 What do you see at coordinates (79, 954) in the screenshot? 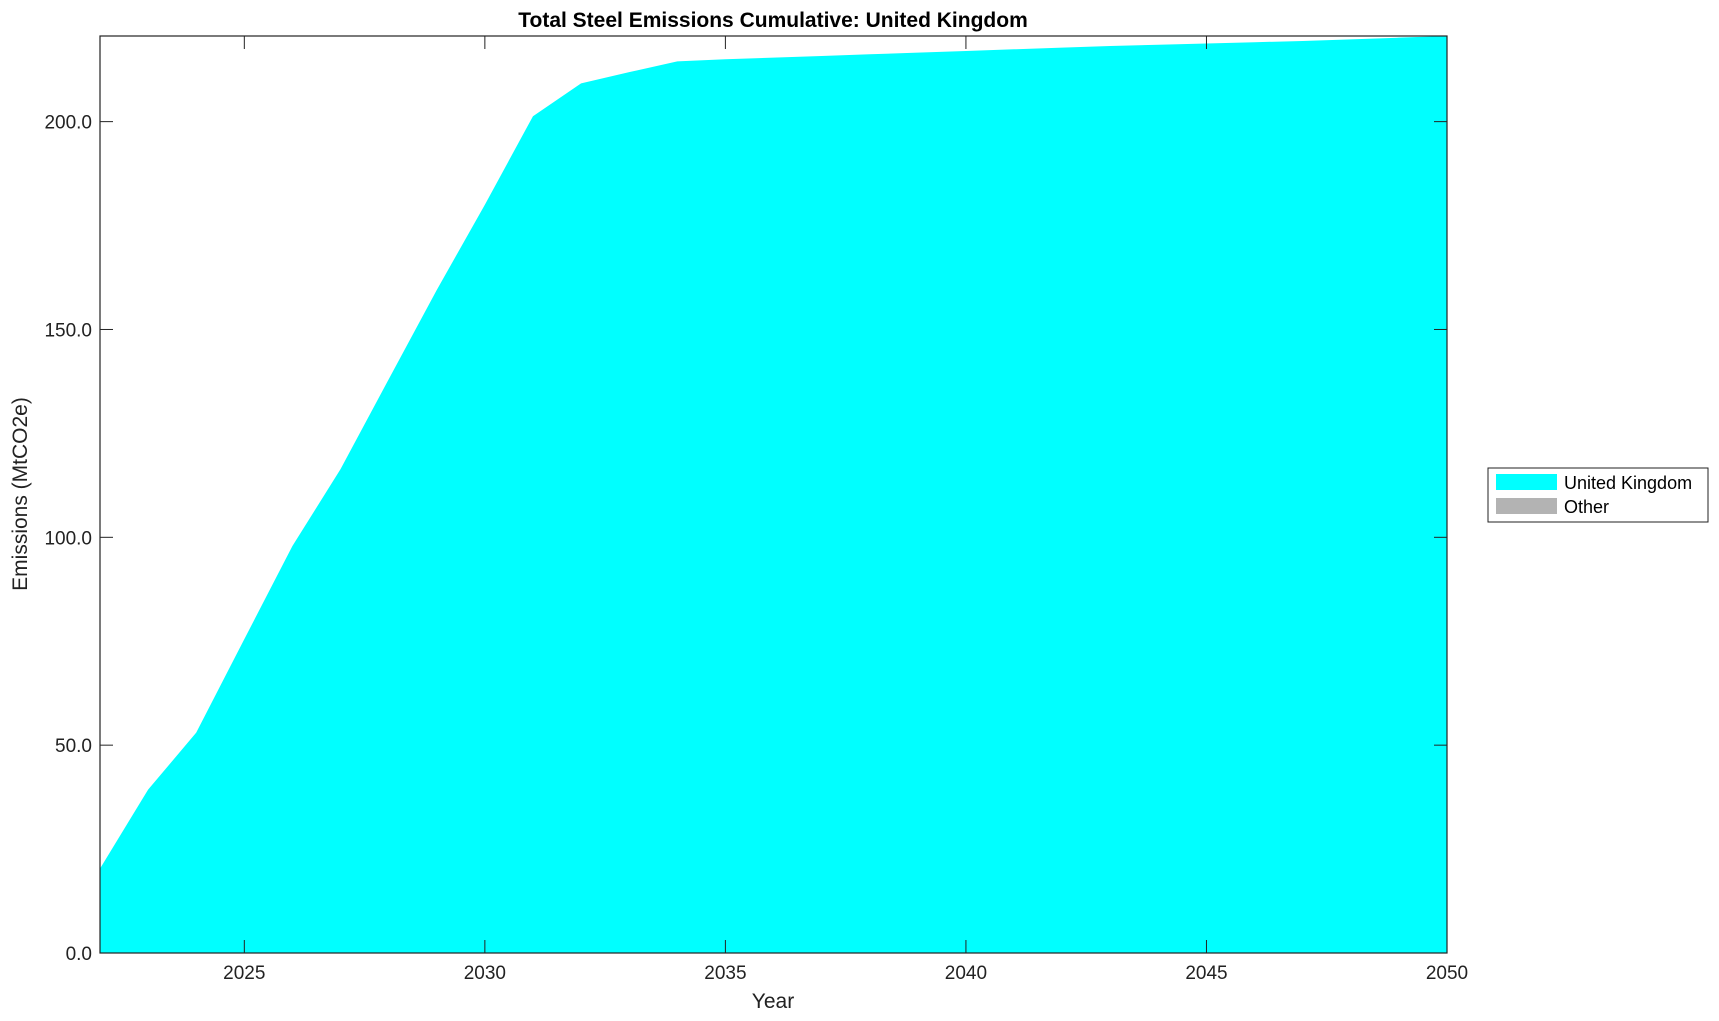
I see `y-tick-label: 0.0` at bounding box center [79, 954].